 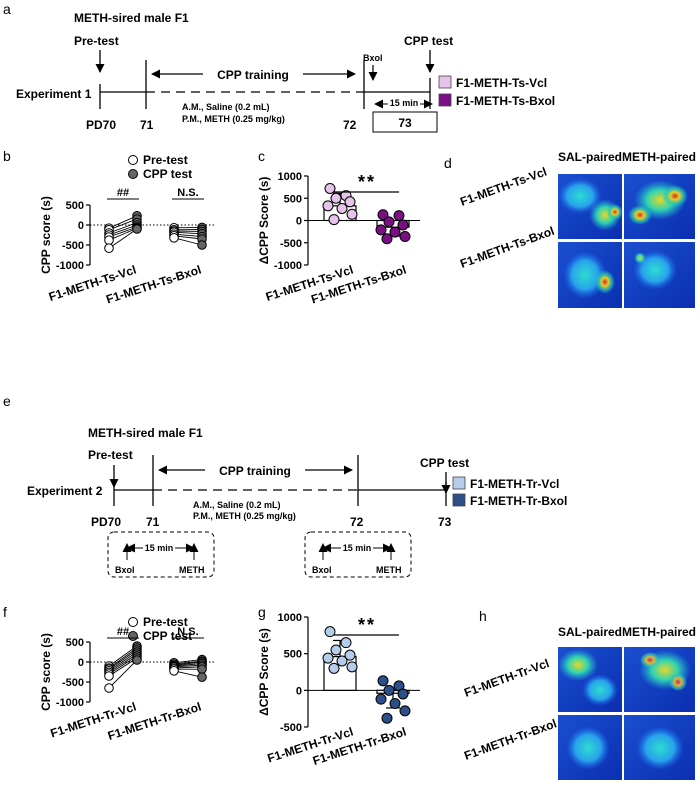 What do you see at coordinates (75, 206) in the screenshot?
I see `y-tick-label-b: 500` at bounding box center [75, 206].